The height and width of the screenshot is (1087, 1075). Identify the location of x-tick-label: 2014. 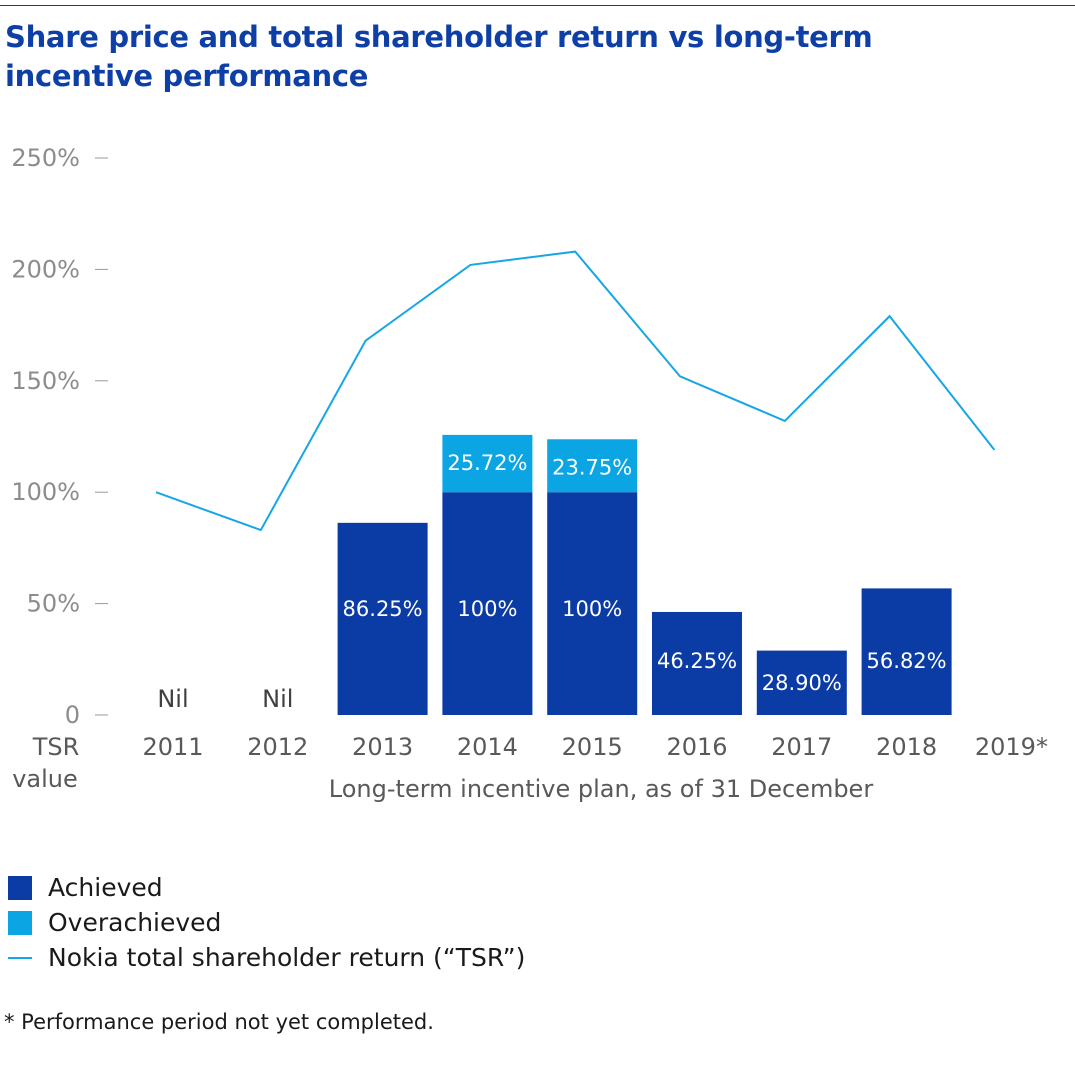
(487, 747).